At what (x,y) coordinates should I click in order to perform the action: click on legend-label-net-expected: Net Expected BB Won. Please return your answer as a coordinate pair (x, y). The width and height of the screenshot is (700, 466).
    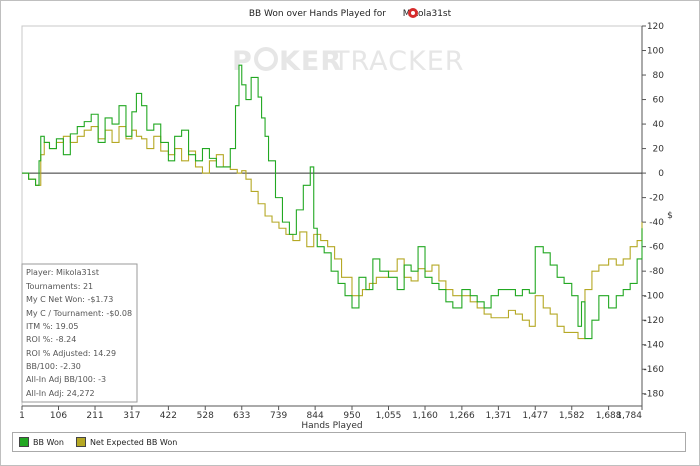
    Looking at the image, I should click on (133, 442).